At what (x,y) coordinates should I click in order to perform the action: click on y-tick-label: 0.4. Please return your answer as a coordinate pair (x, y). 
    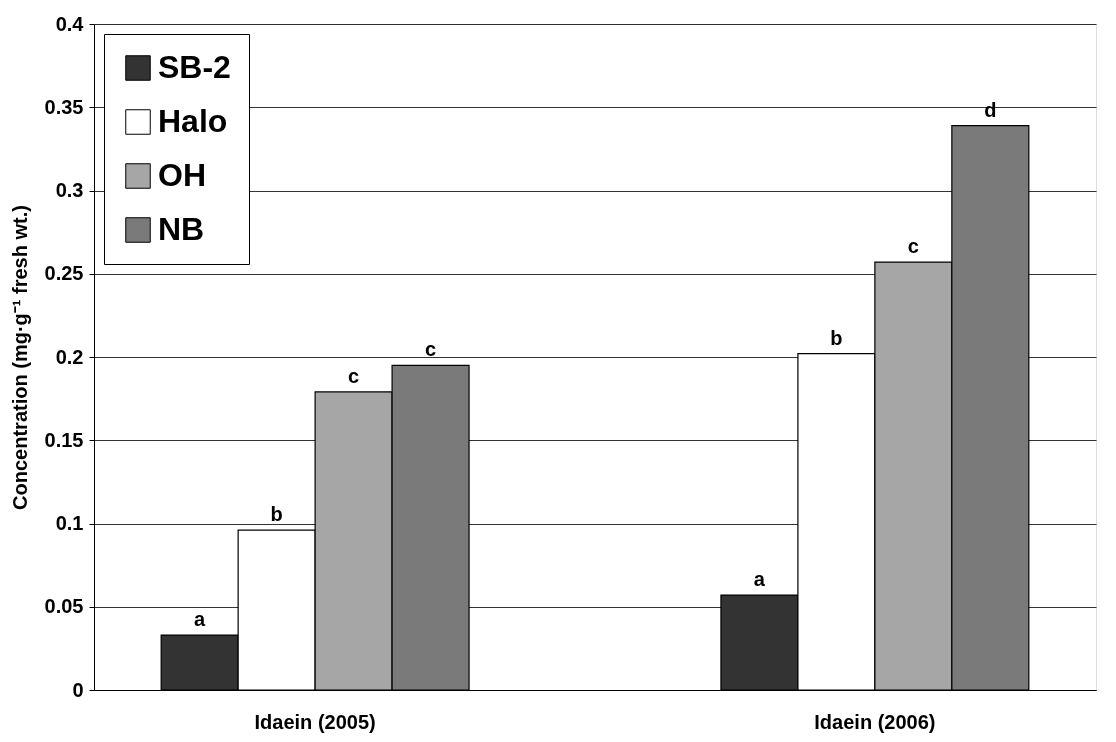
    Looking at the image, I should click on (70, 23).